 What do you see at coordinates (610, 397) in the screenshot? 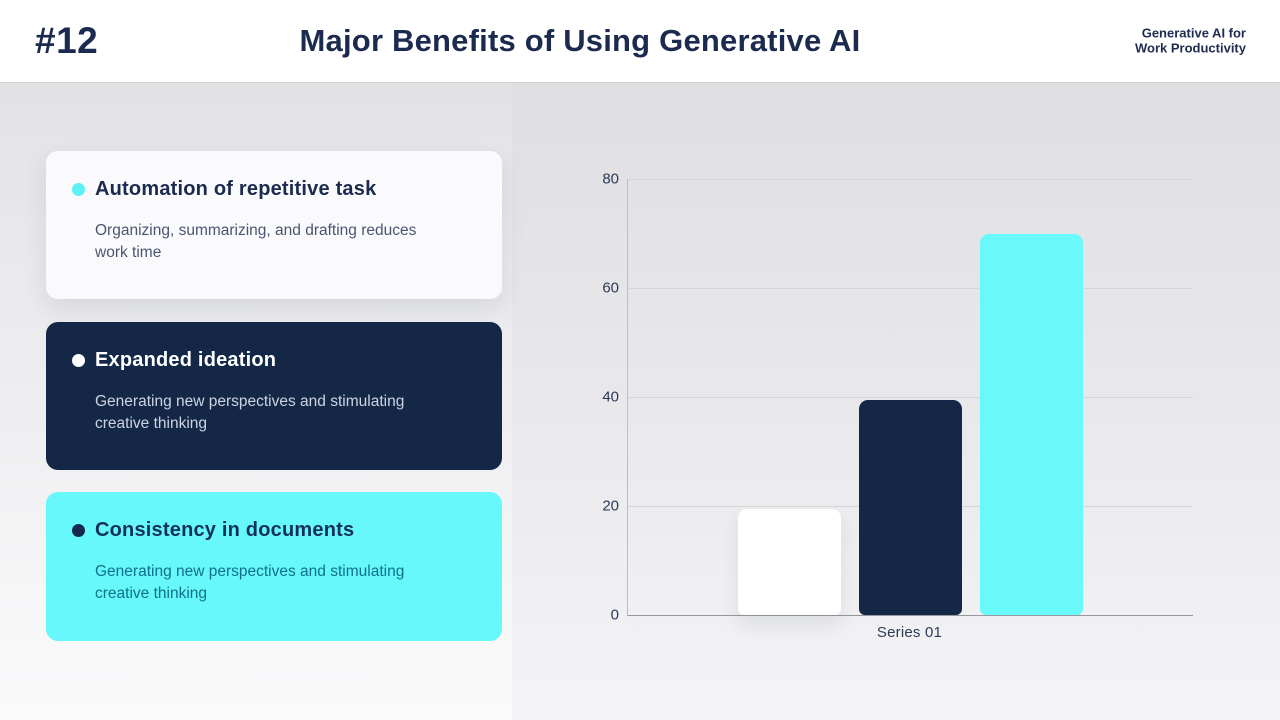
I see `y-tick-label: 40` at bounding box center [610, 397].